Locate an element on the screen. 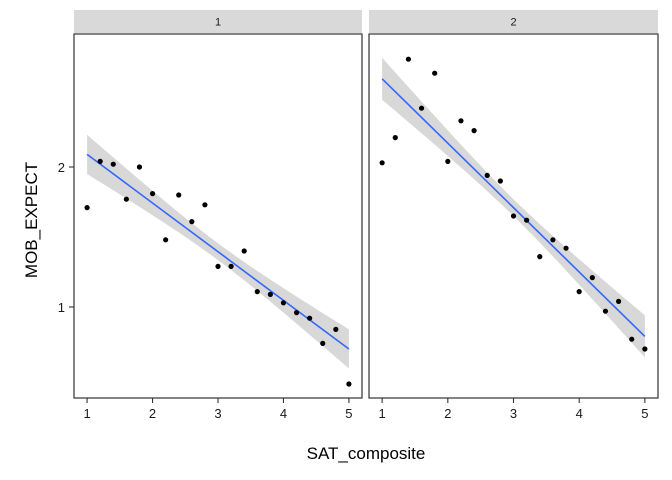 The image size is (672, 480). y-tick-label: 1 is located at coordinates (61, 307).